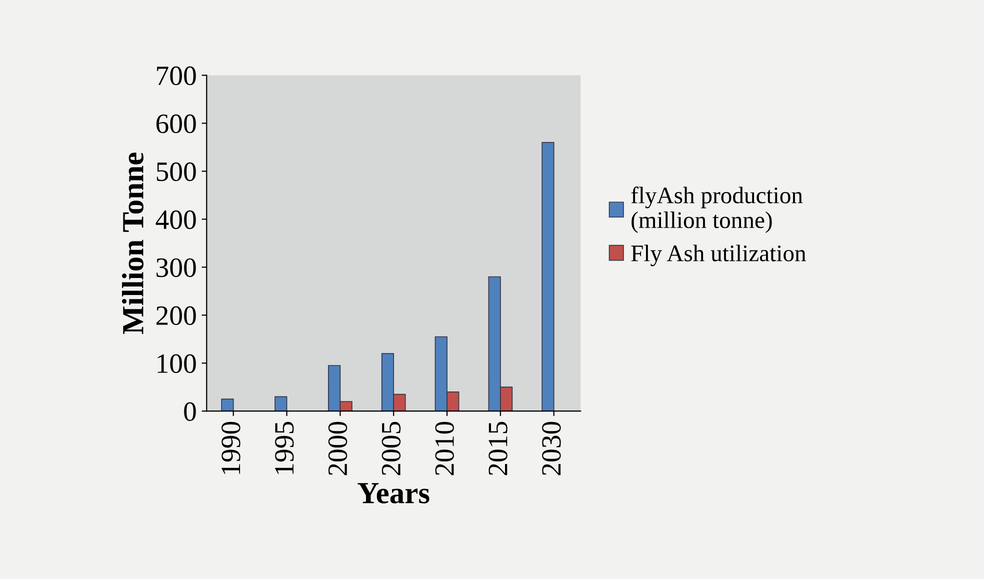 The image size is (984, 579). I want to click on legend-label: Fly Ash utilization, so click(718, 255).